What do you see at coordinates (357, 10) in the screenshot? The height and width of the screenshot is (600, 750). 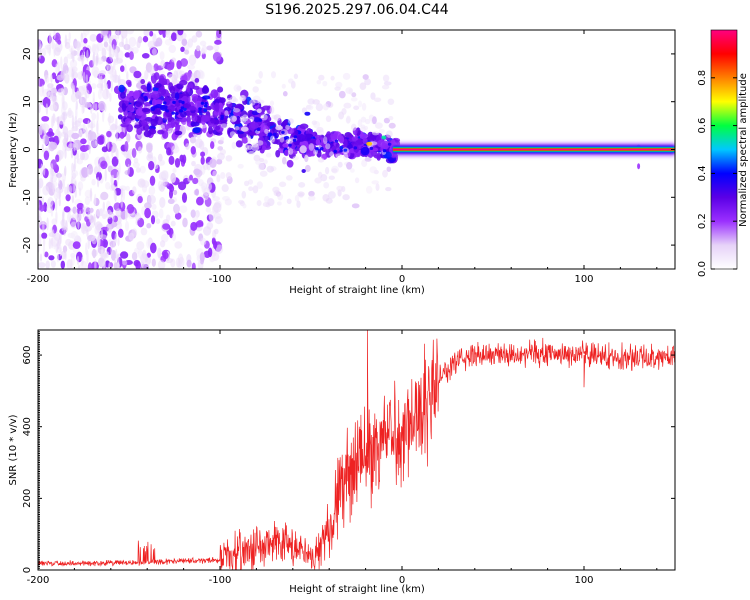 I see `figure-title: S196.2025.297.06.04.C44` at bounding box center [357, 10].